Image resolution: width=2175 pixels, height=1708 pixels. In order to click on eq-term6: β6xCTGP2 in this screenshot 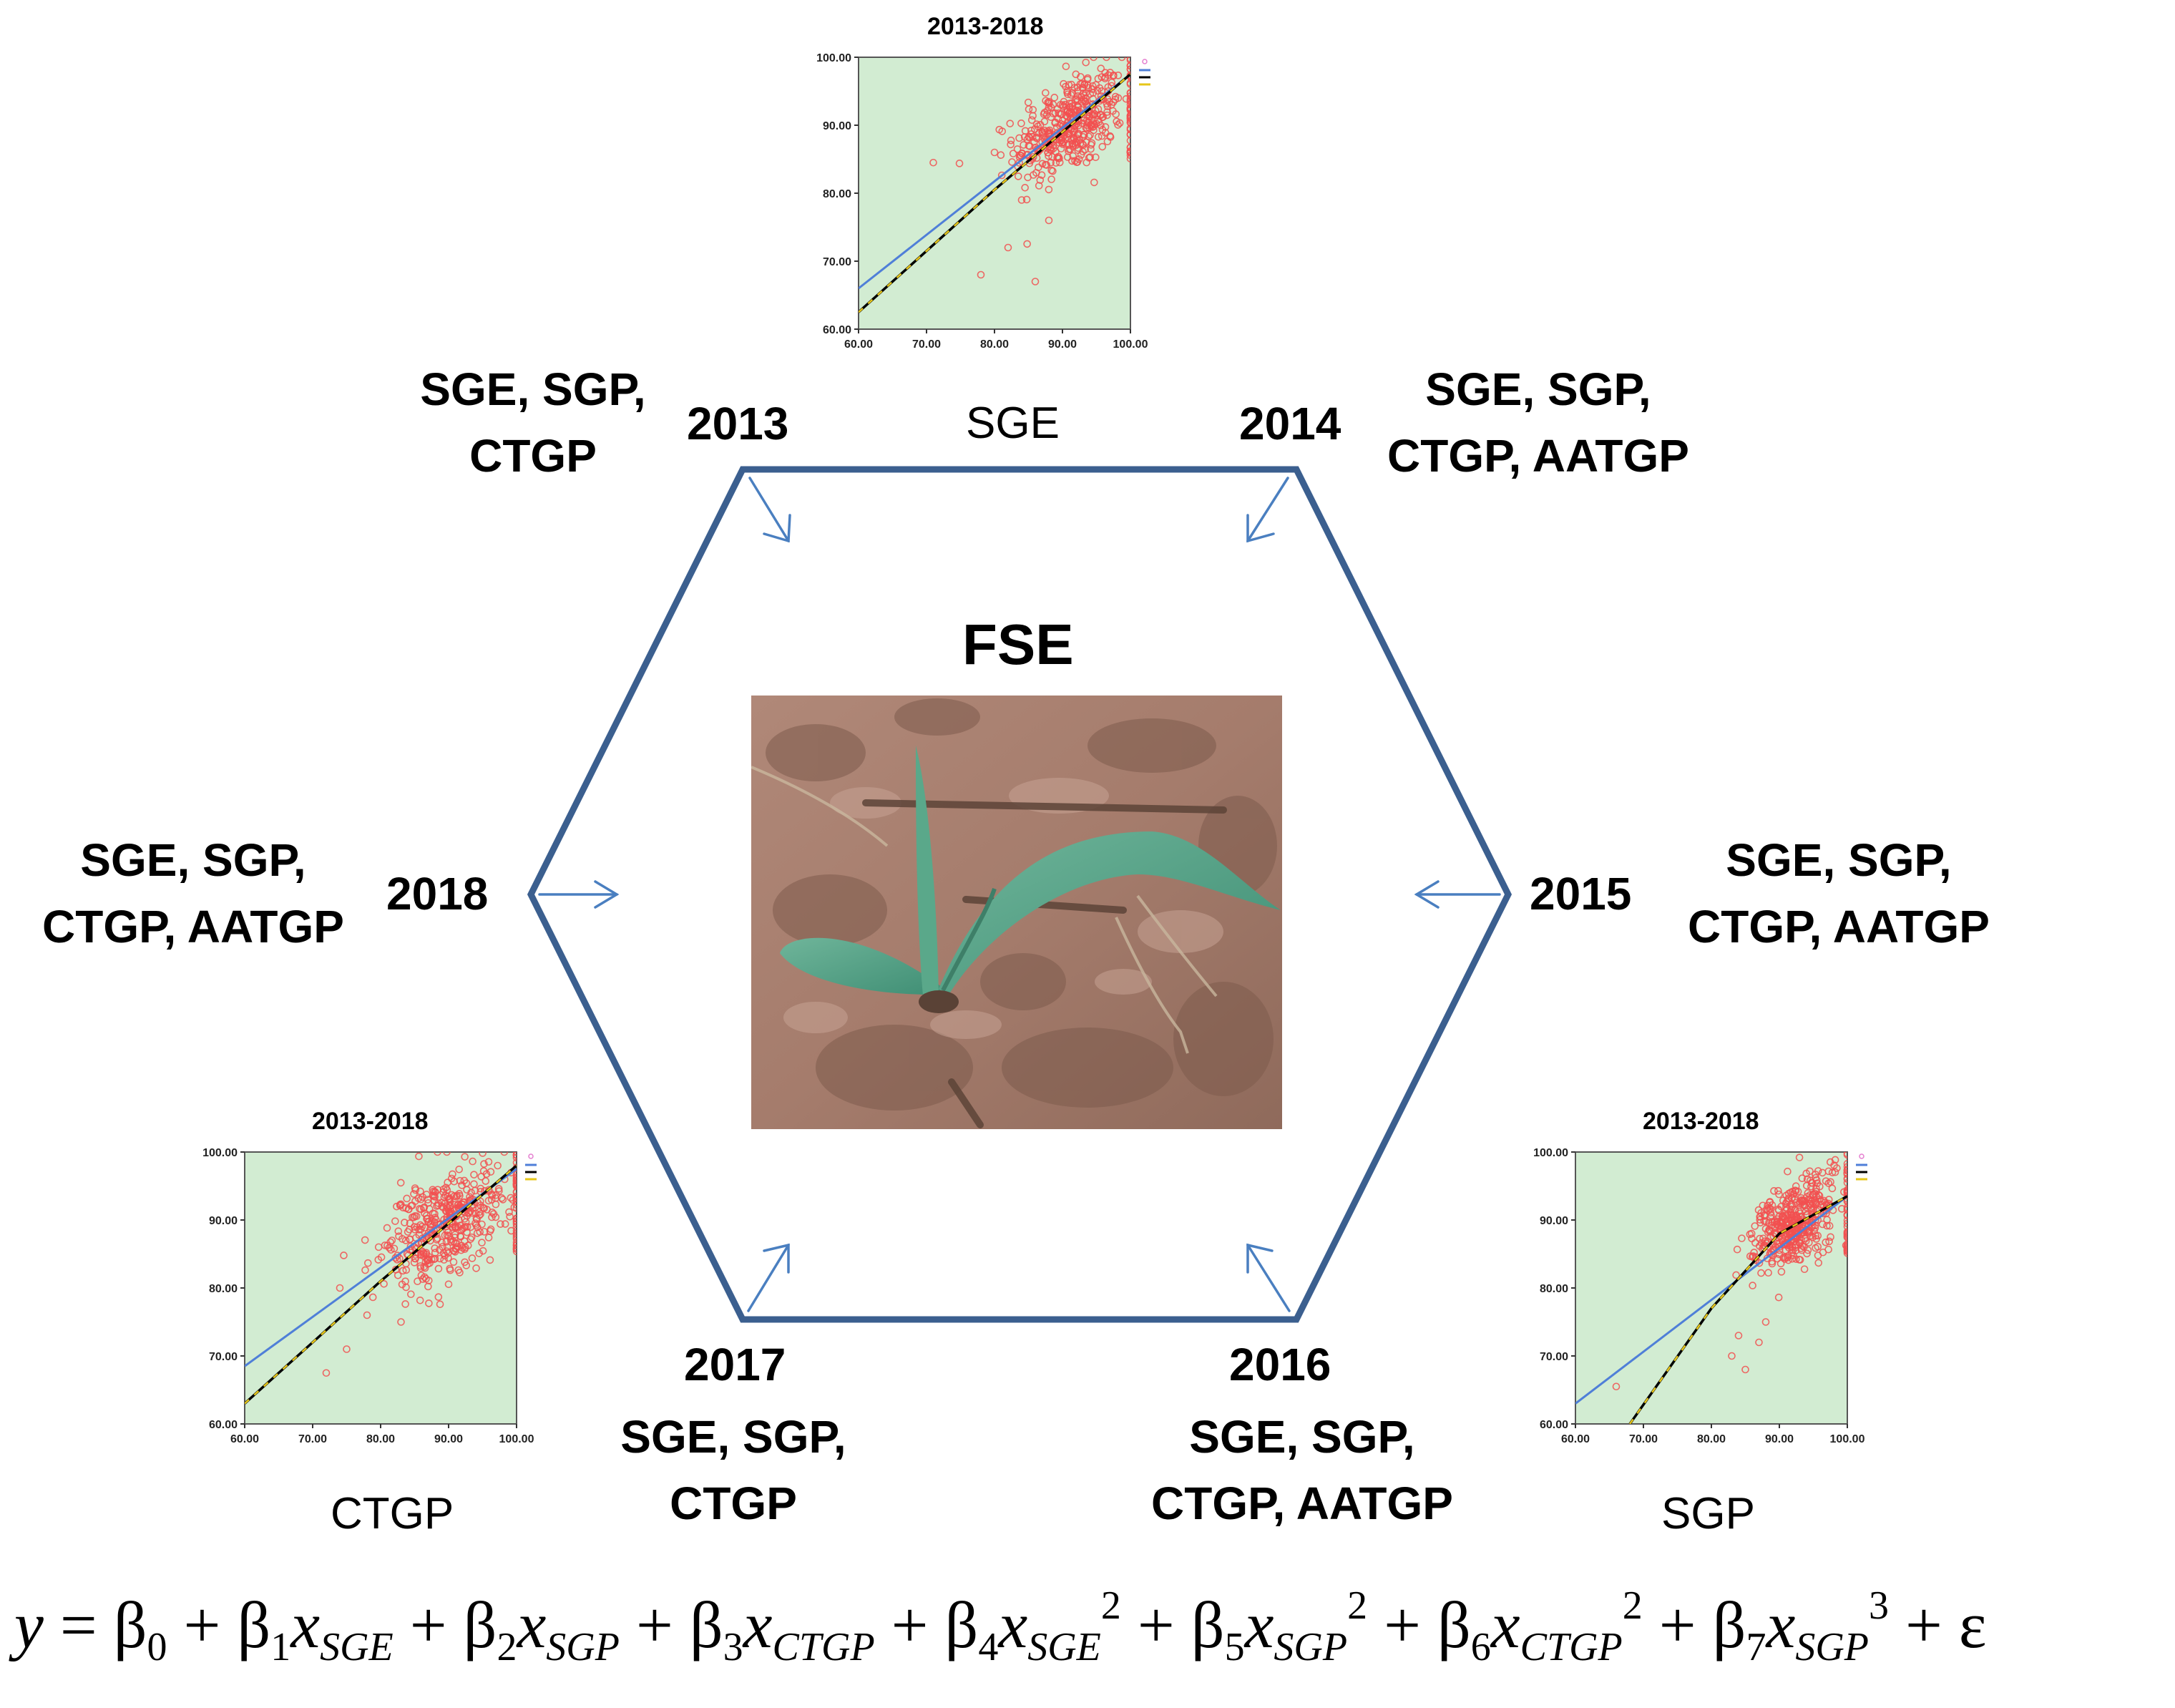, I will do `click(1540, 1626)`.